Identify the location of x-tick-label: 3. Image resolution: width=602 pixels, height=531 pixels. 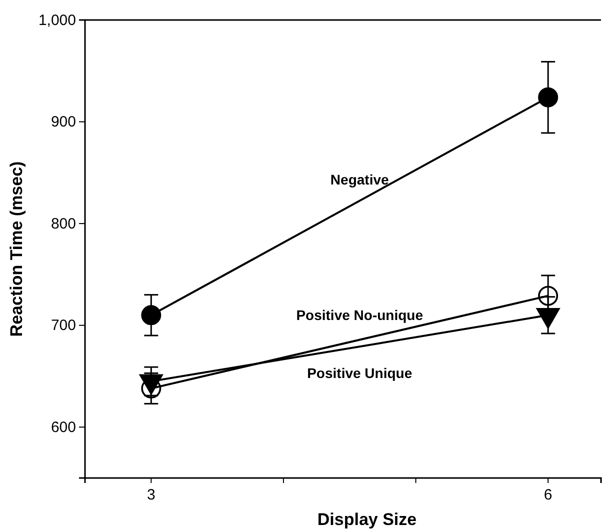
(151, 495).